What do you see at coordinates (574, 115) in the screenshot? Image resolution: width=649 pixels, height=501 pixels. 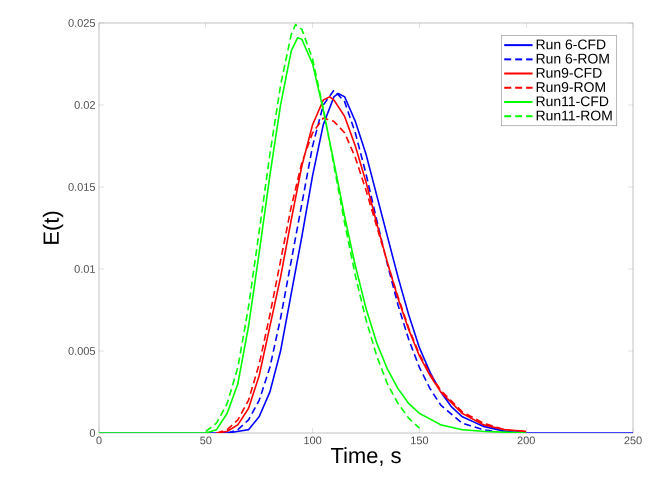 I see `legend-label: Run11-ROM` at bounding box center [574, 115].